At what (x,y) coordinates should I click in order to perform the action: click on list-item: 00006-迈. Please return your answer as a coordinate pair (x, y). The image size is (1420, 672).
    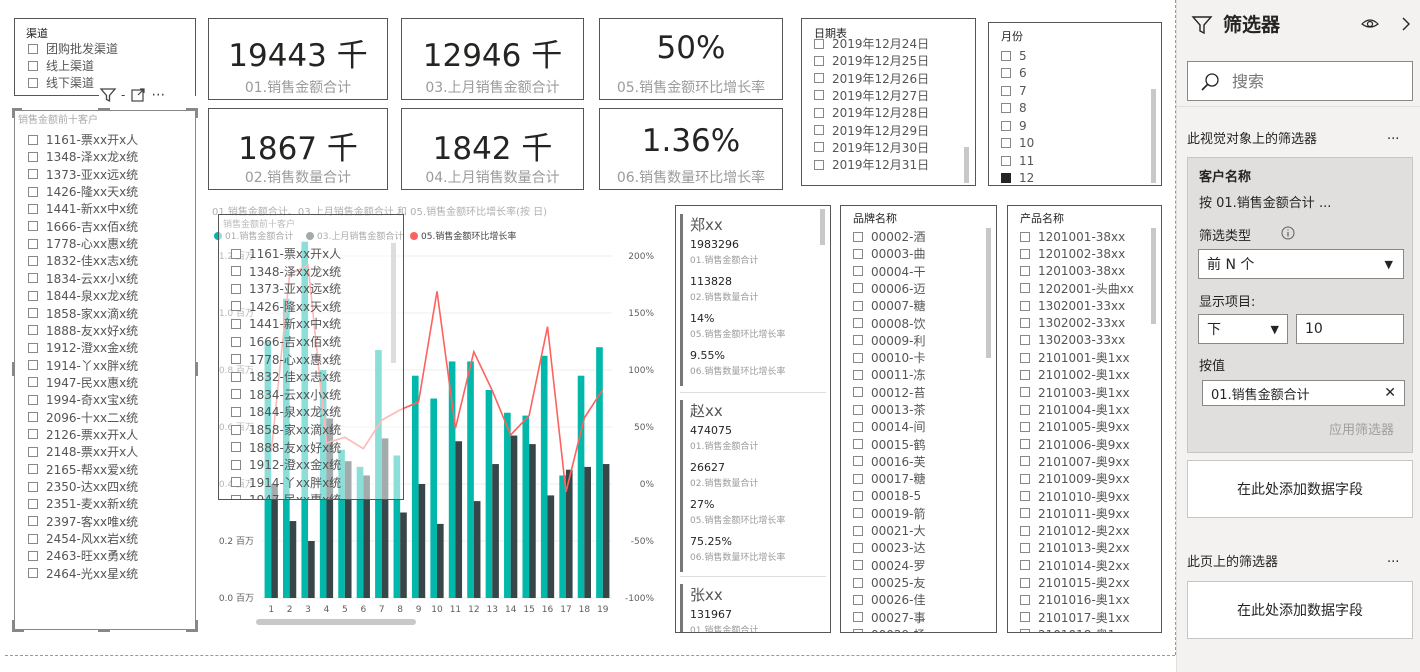
    Looking at the image, I should click on (889, 288).